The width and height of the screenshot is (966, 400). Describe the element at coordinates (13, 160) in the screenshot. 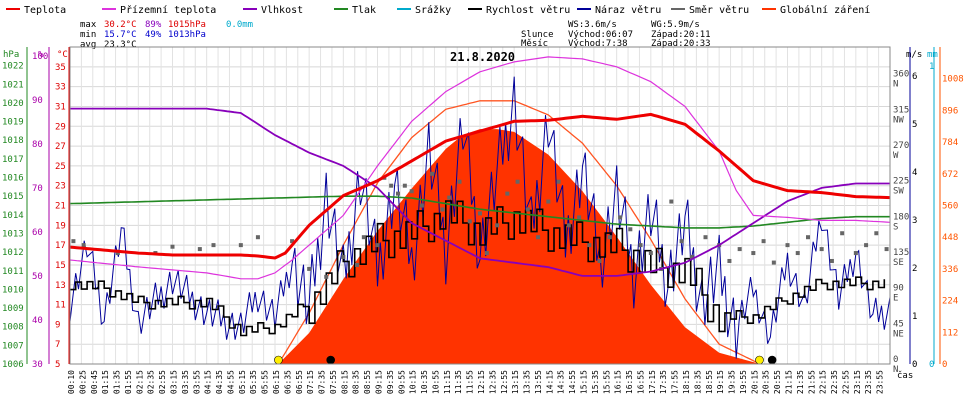

I see `axis-hpa-tick: 1017` at that location.